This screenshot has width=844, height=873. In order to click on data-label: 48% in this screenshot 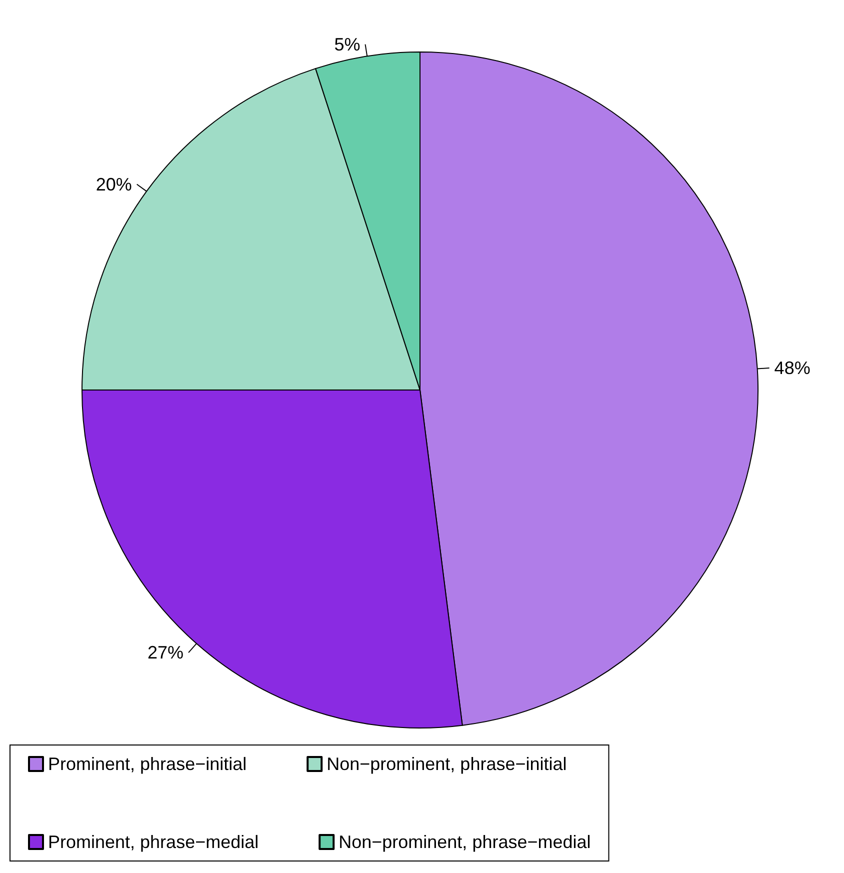, I will do `click(792, 368)`.